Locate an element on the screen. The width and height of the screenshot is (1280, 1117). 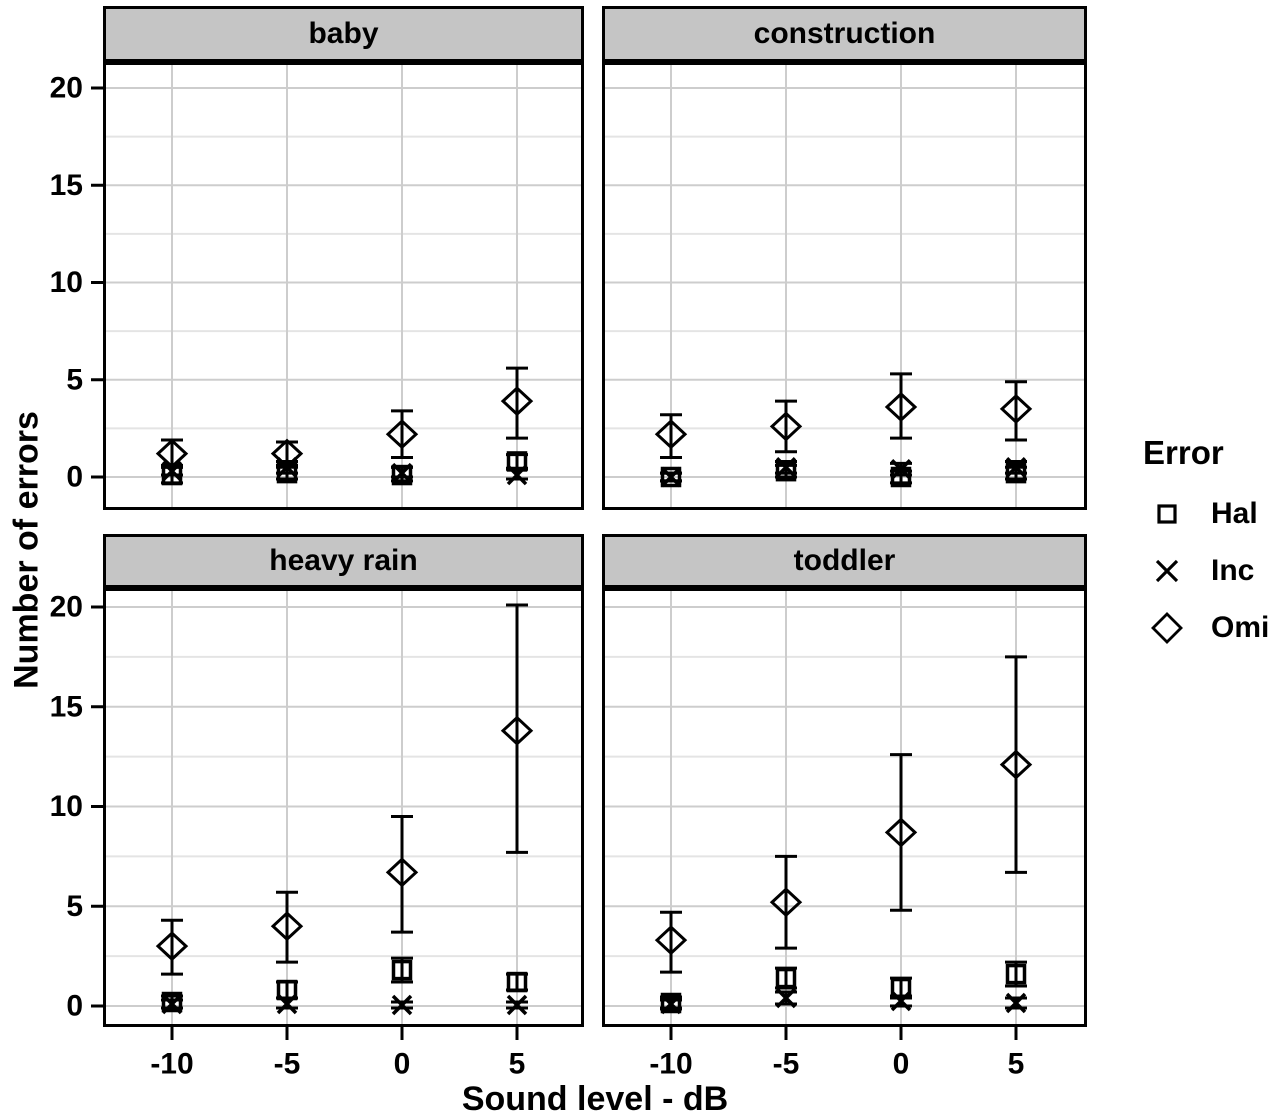
cross-marker-icon is located at coordinates (1167, 571).